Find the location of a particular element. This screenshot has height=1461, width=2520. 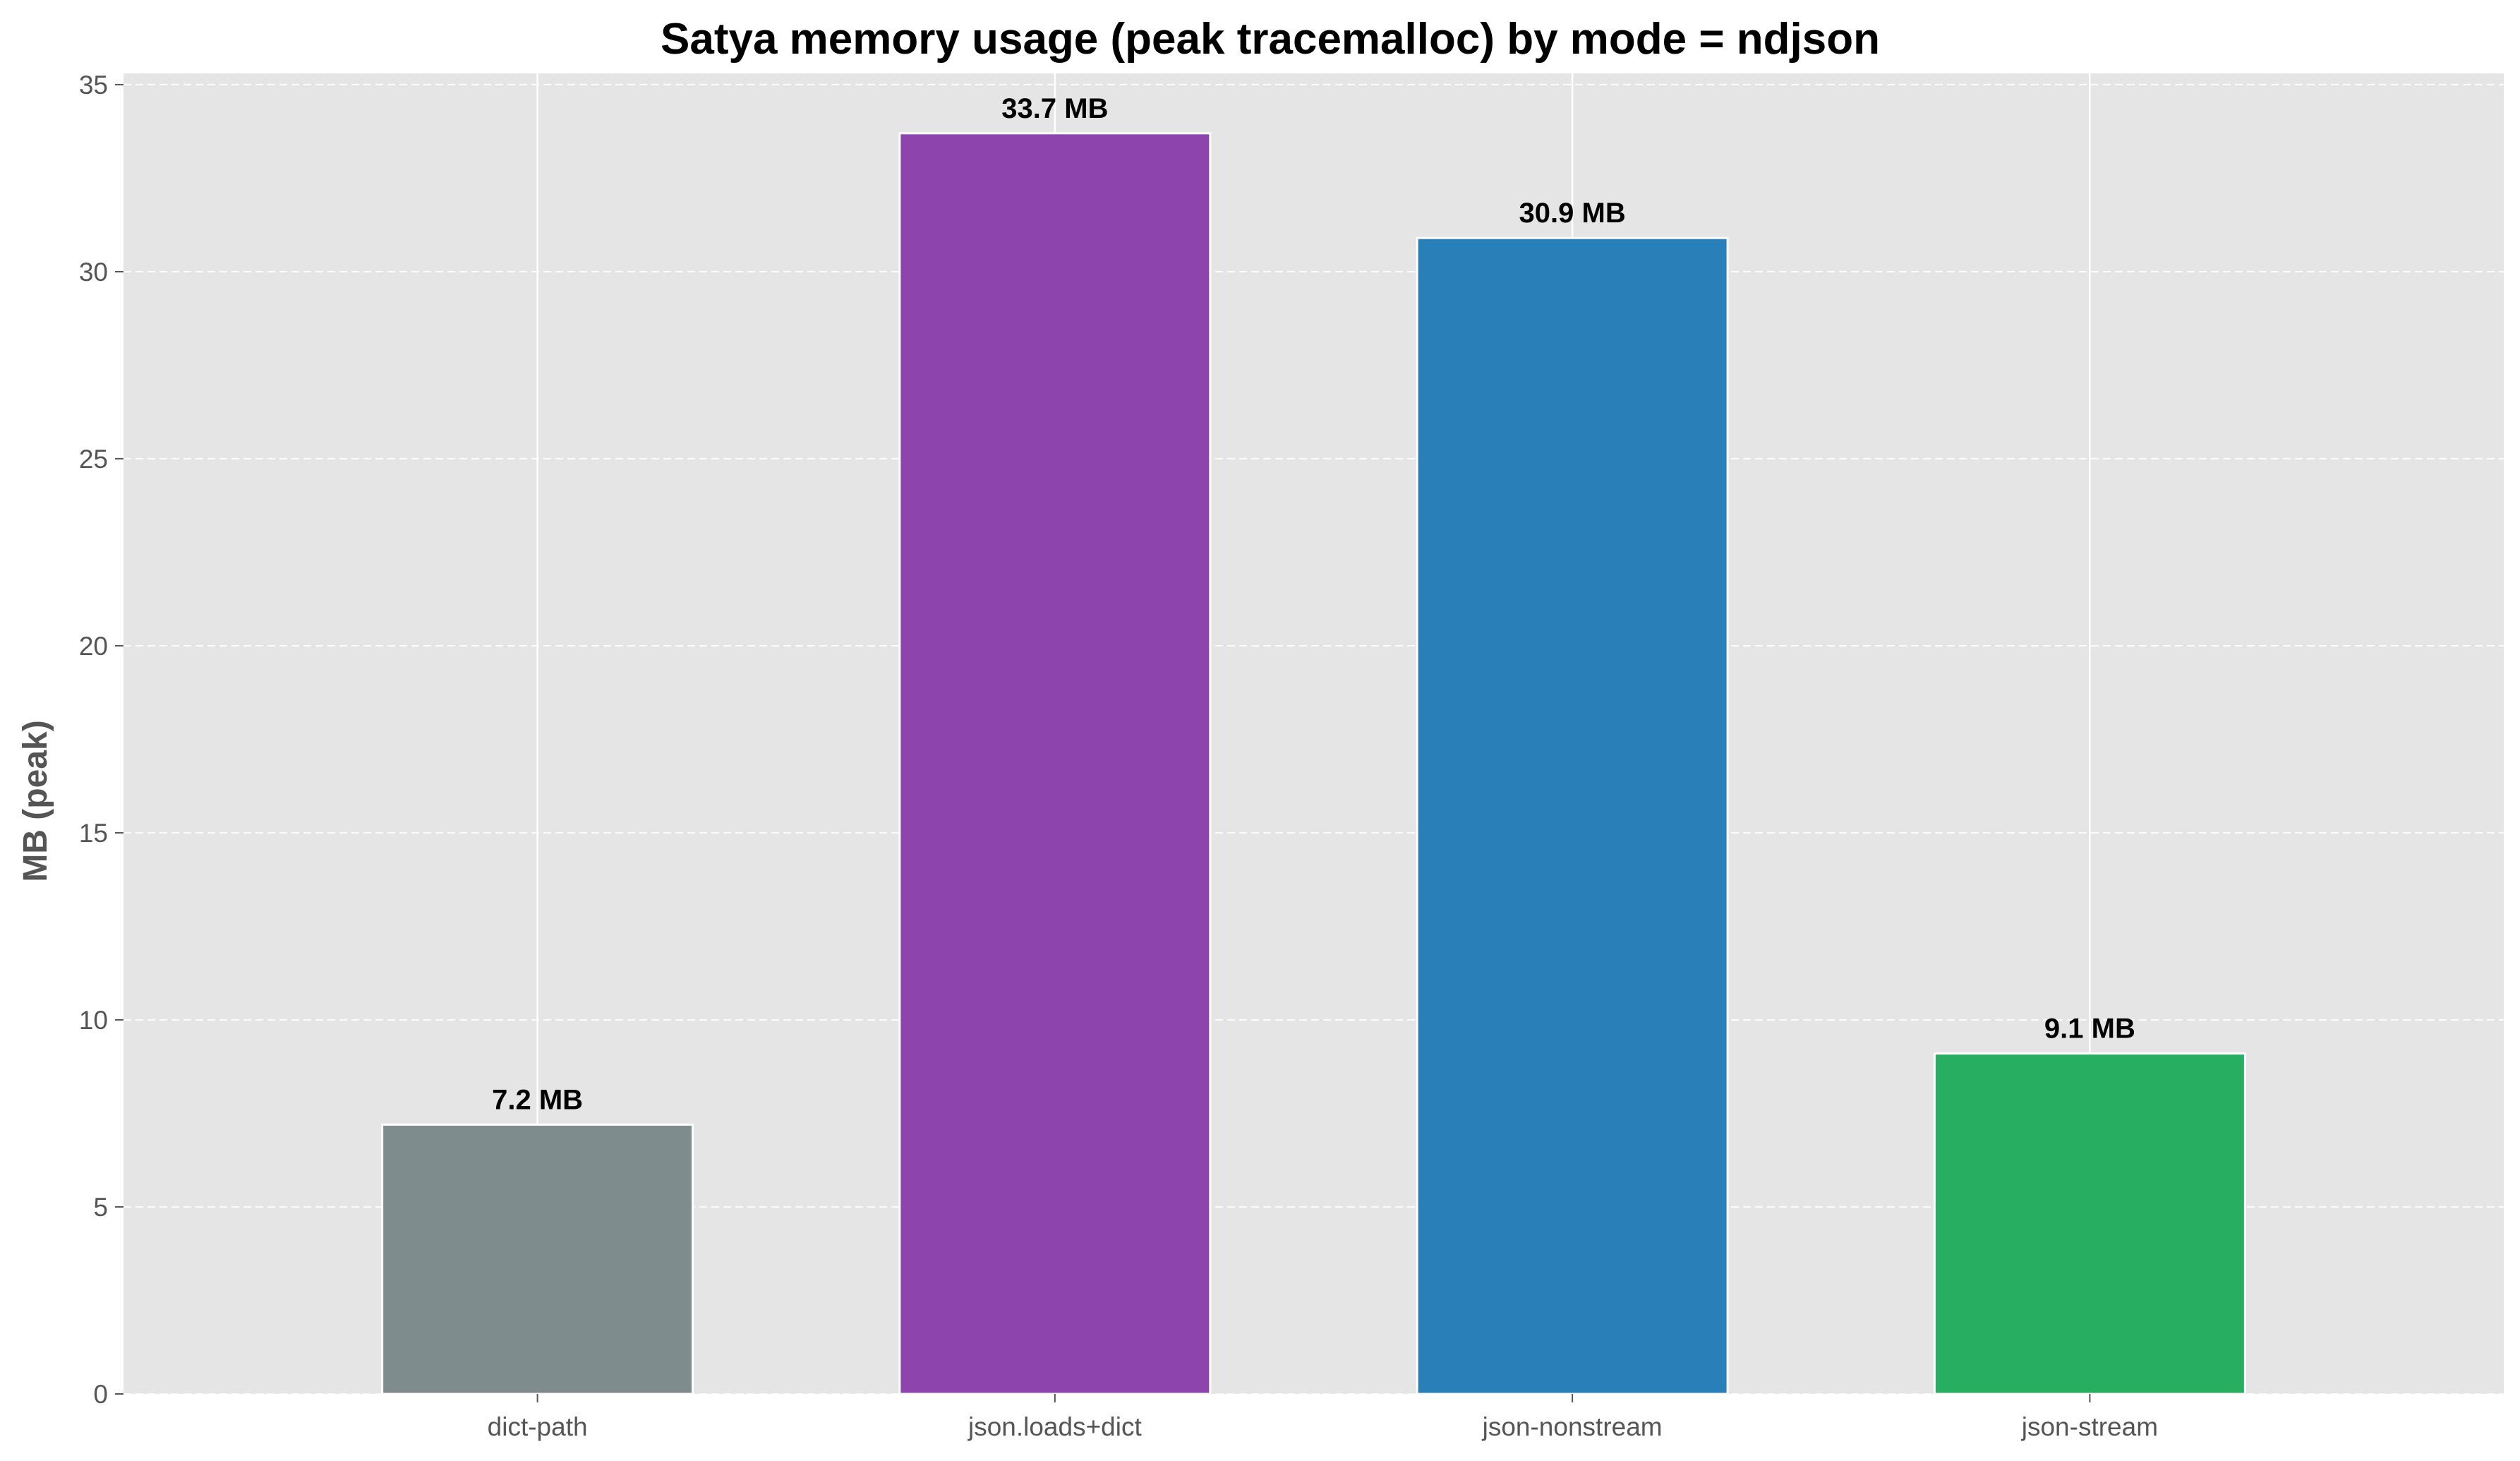

y-tick-label: 30 is located at coordinates (93, 272).